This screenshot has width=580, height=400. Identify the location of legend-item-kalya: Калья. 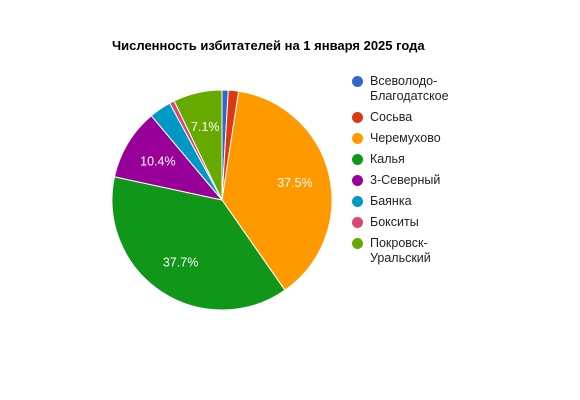
(422, 159).